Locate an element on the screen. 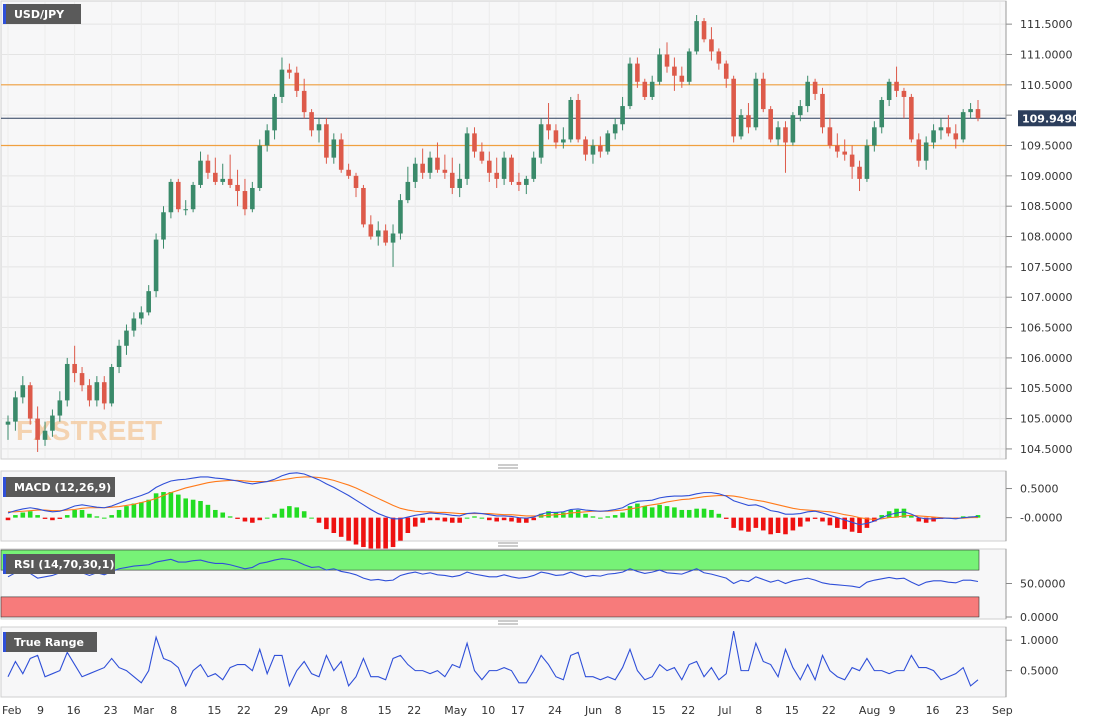 Image resolution: width=1094 pixels, height=721 pixels. macd-panel: 0.5000 -0.0000 MACD (12,26,9) is located at coordinates (531, 510).